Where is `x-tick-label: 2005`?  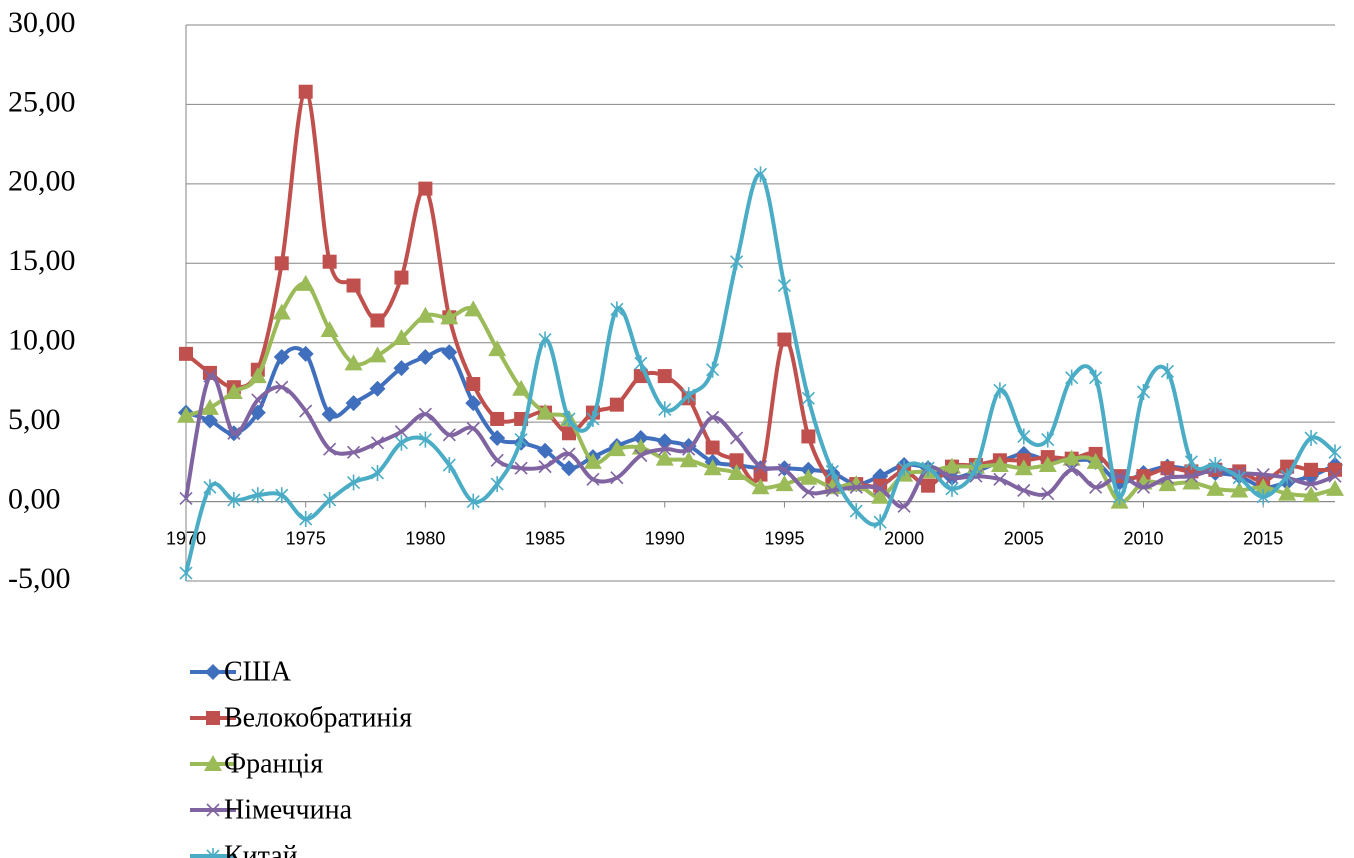
x-tick-label: 2005 is located at coordinates (1024, 538).